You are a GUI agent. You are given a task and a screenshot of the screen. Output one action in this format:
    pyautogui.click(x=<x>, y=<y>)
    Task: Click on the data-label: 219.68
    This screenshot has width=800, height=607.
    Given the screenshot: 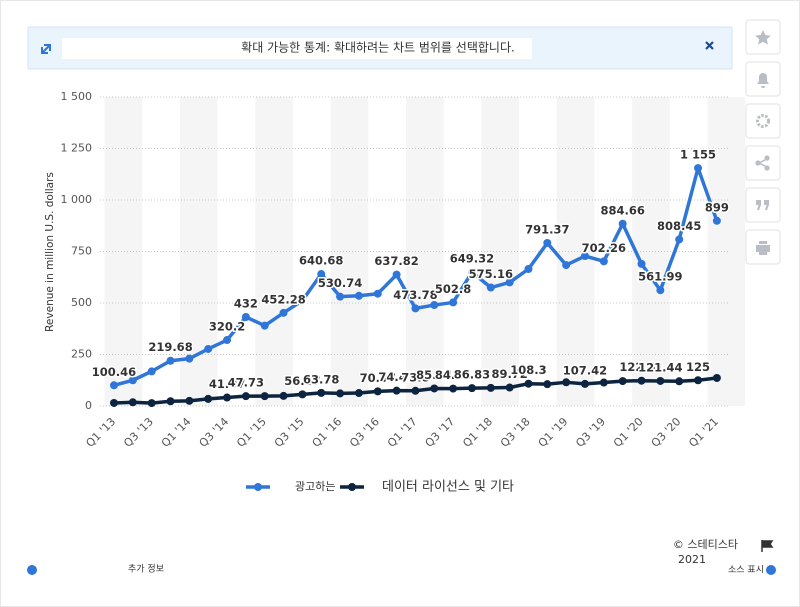 What is the action you would take?
    pyautogui.click(x=170, y=347)
    